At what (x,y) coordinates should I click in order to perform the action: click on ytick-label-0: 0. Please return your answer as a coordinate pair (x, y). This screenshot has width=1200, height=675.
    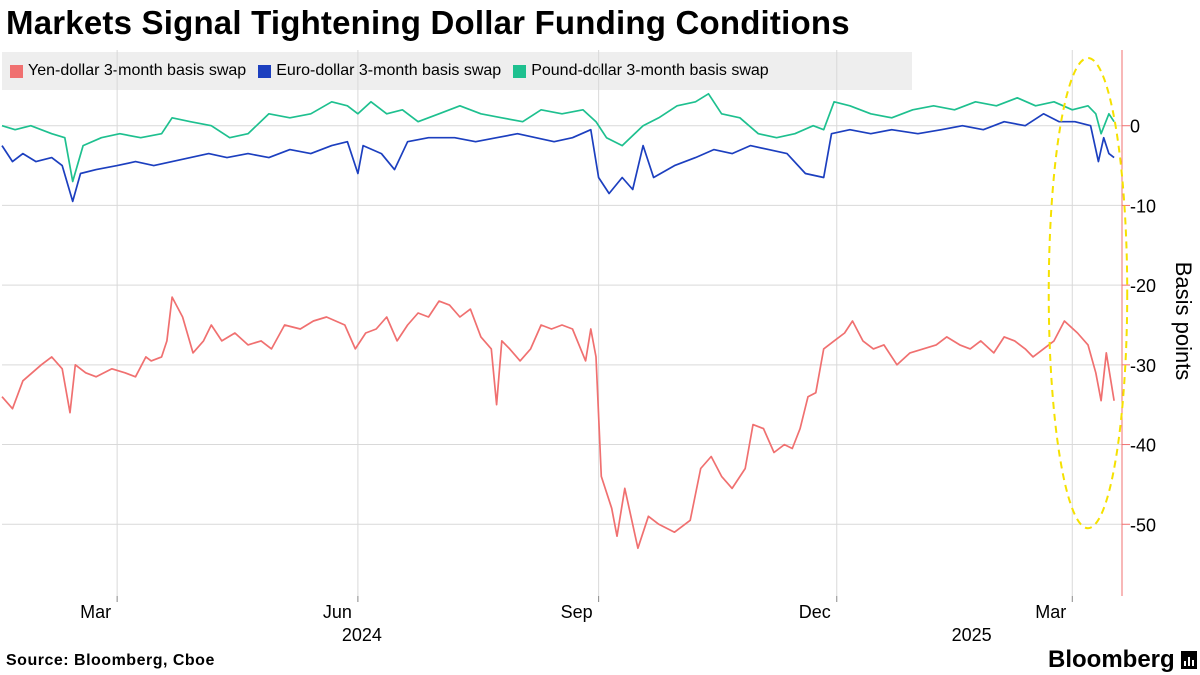
    Looking at the image, I should click on (1135, 127).